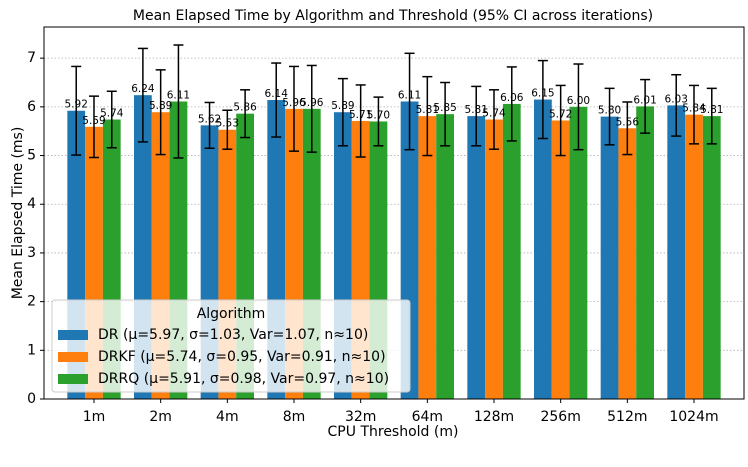 The width and height of the screenshot is (748, 467). What do you see at coordinates (694, 109) in the screenshot?
I see `value-label: 5.84` at bounding box center [694, 109].